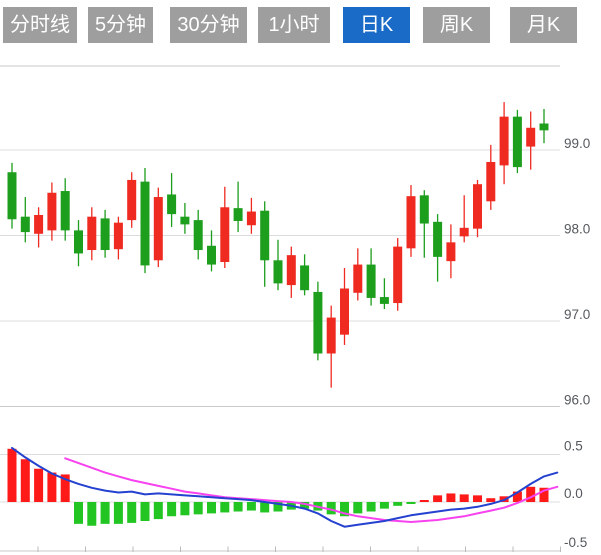  I want to click on tab-1hour: 1小时, so click(294, 25).